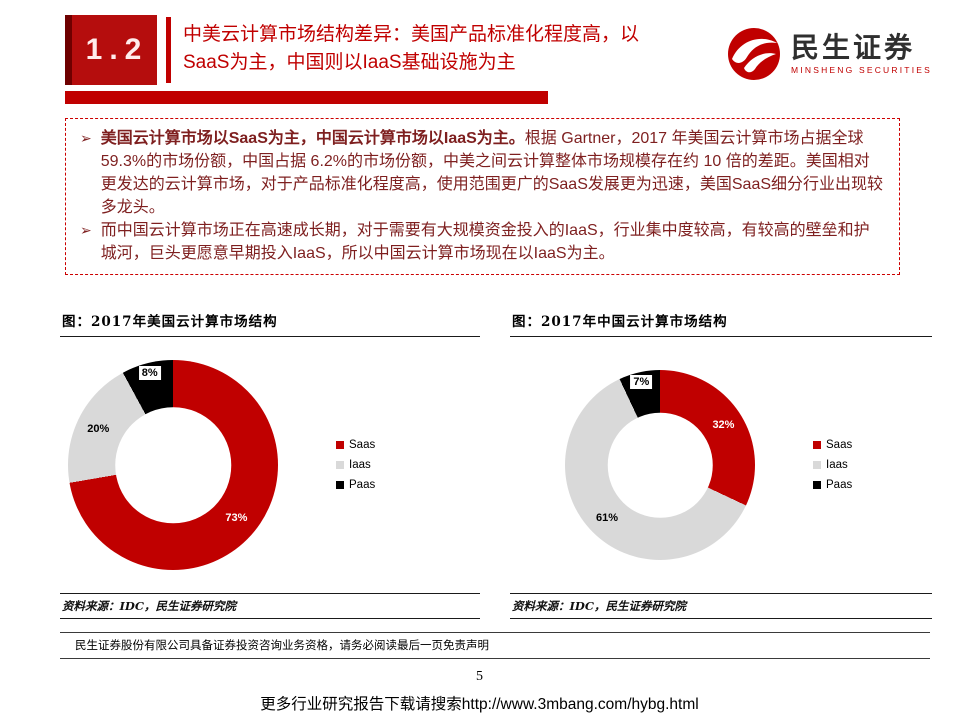 The width and height of the screenshot is (959, 719). What do you see at coordinates (98, 428) in the screenshot?
I see `slice-label-iaas: 20%` at bounding box center [98, 428].